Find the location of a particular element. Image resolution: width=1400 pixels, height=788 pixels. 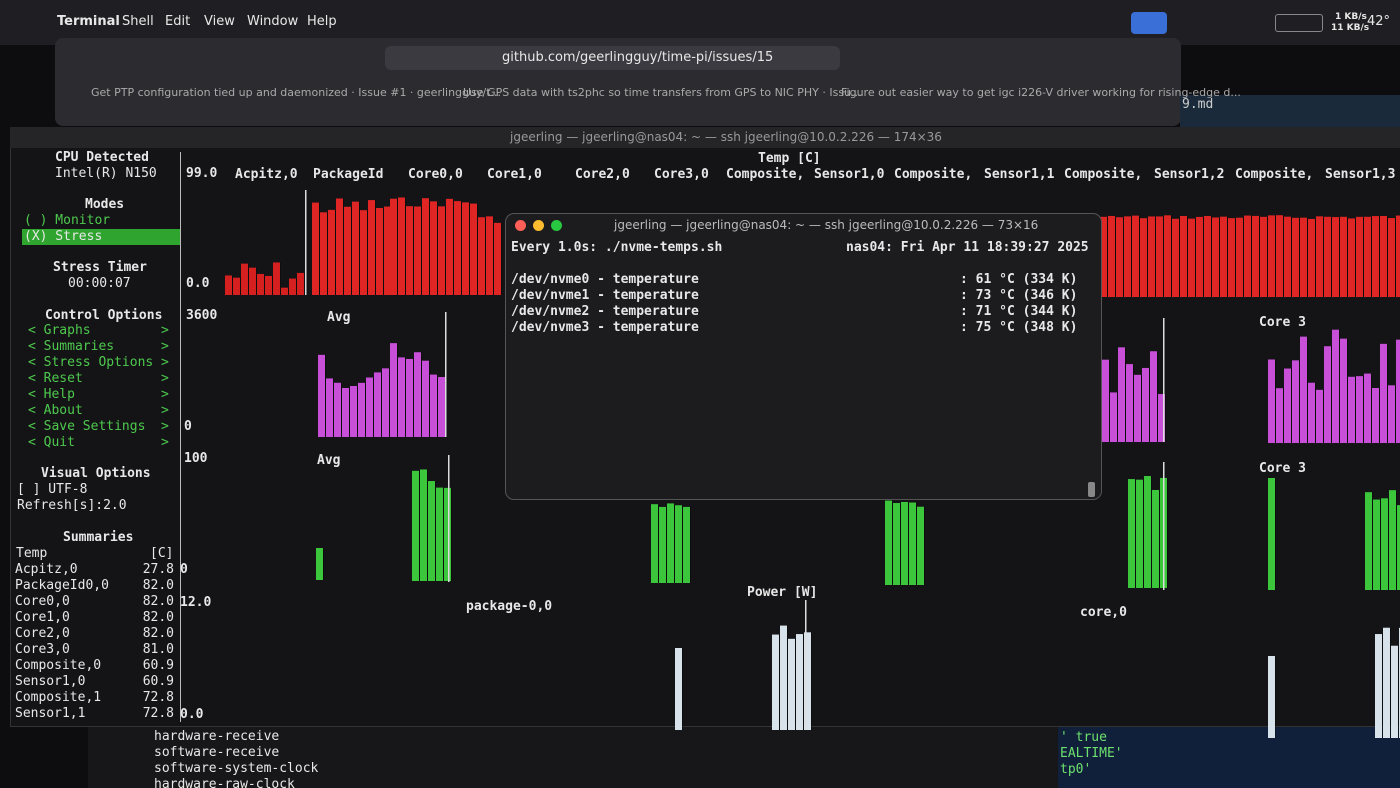

menu-option: < Graphs is located at coordinates (59, 330).